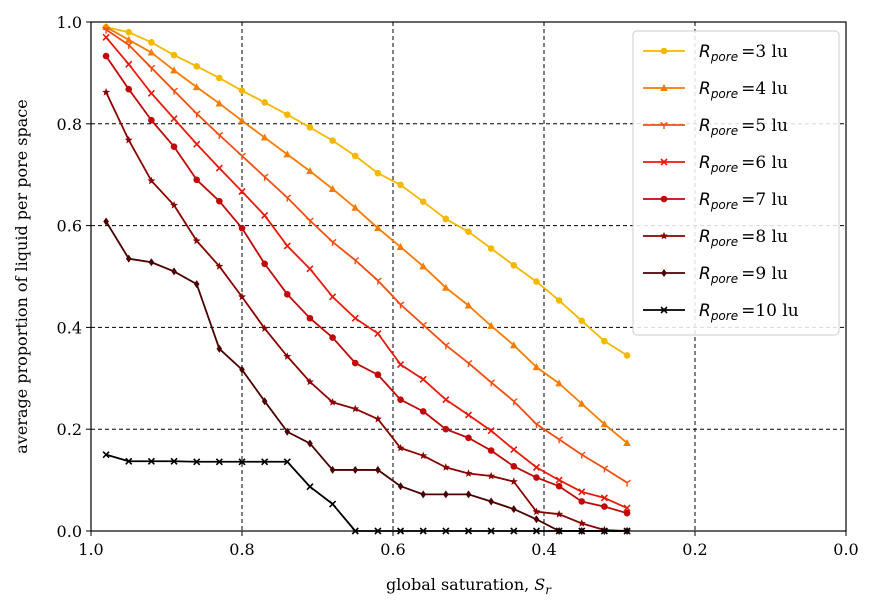 Image resolution: width=877 pixels, height=613 pixels. What do you see at coordinates (743, 53) in the screenshot?
I see `legend-label: Rpore =3 lu` at bounding box center [743, 53].